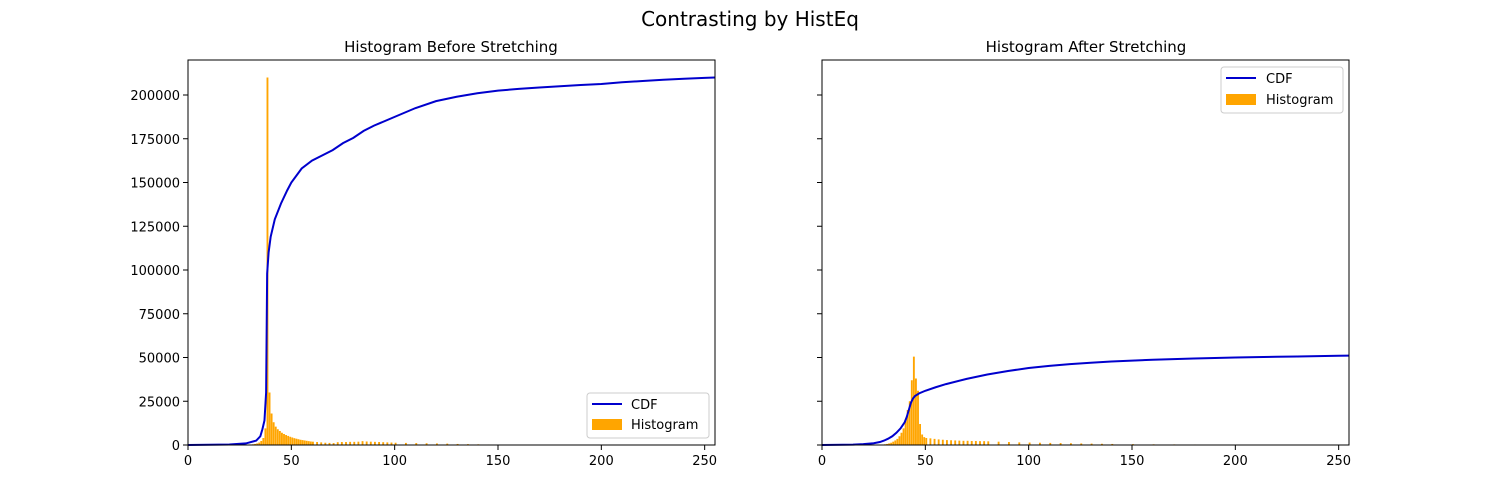 The height and width of the screenshot is (500, 1500). I want to click on y-tick-label: 100000, so click(155, 271).